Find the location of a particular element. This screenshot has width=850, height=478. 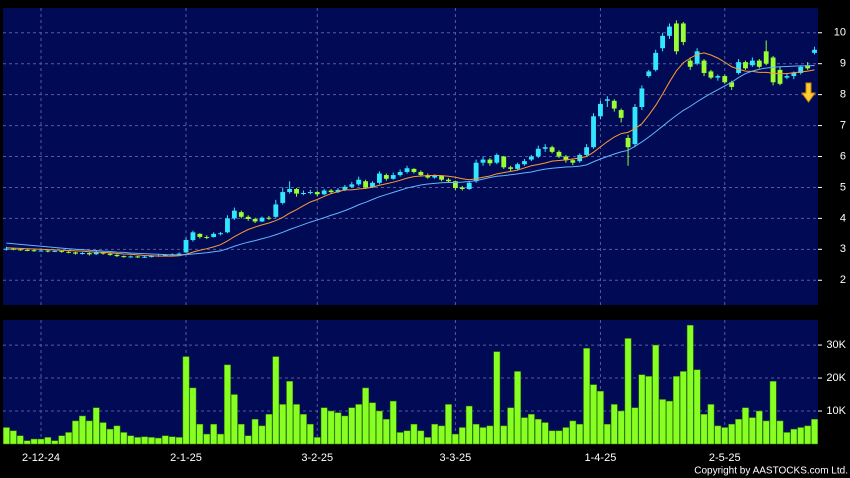

arrow-marker is located at coordinates (808, 92).